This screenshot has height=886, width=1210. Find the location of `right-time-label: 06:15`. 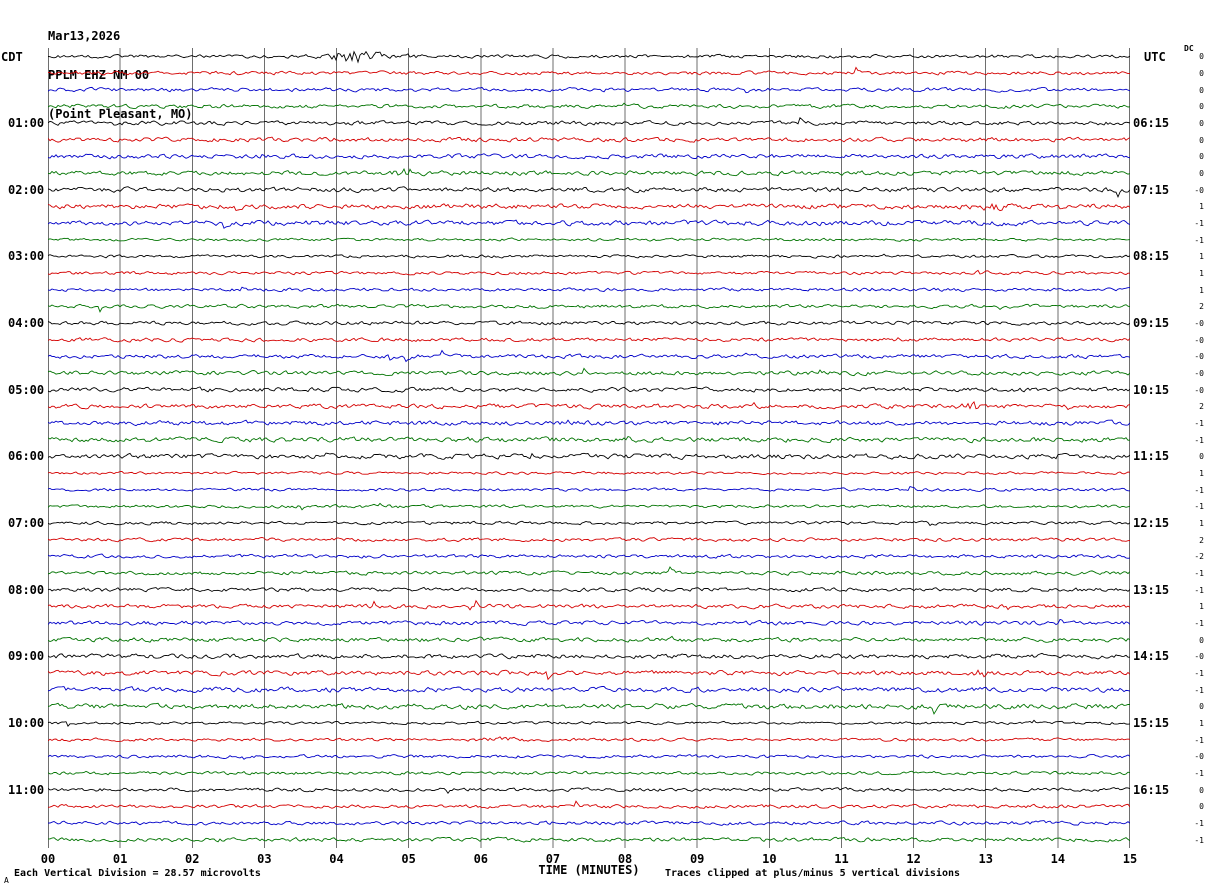

right-time-label: 06:15 is located at coordinates (1151, 123).